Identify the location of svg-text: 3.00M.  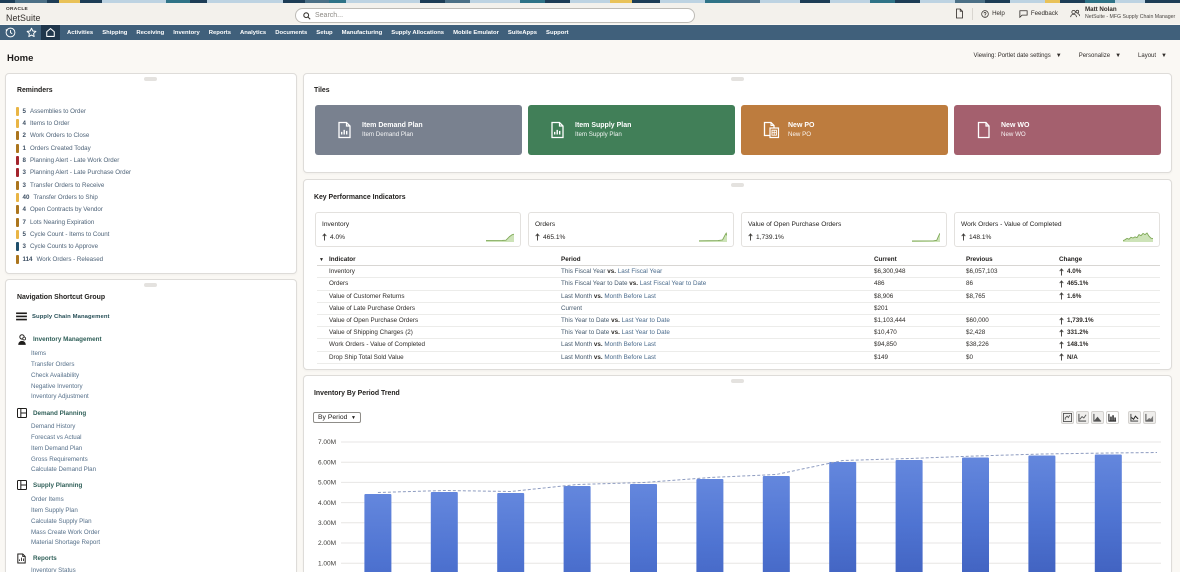
(327, 523).